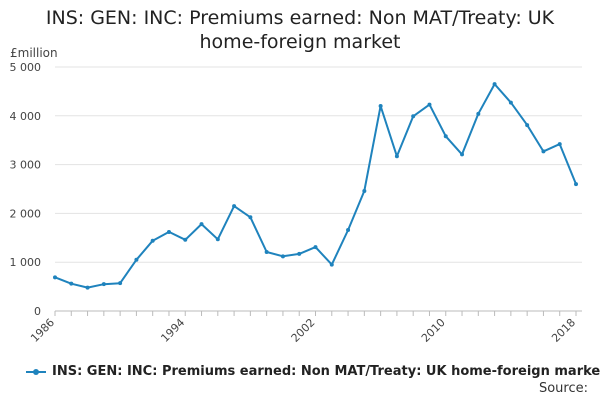 This screenshot has width=600, height=400. Describe the element at coordinates (303, 330) in the screenshot. I see `x-tick-label: 2002` at that location.